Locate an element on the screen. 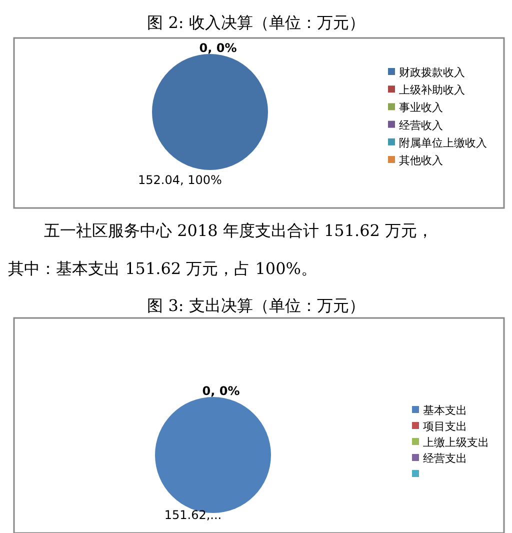  legend-label: 经营支出 is located at coordinates (445, 458).